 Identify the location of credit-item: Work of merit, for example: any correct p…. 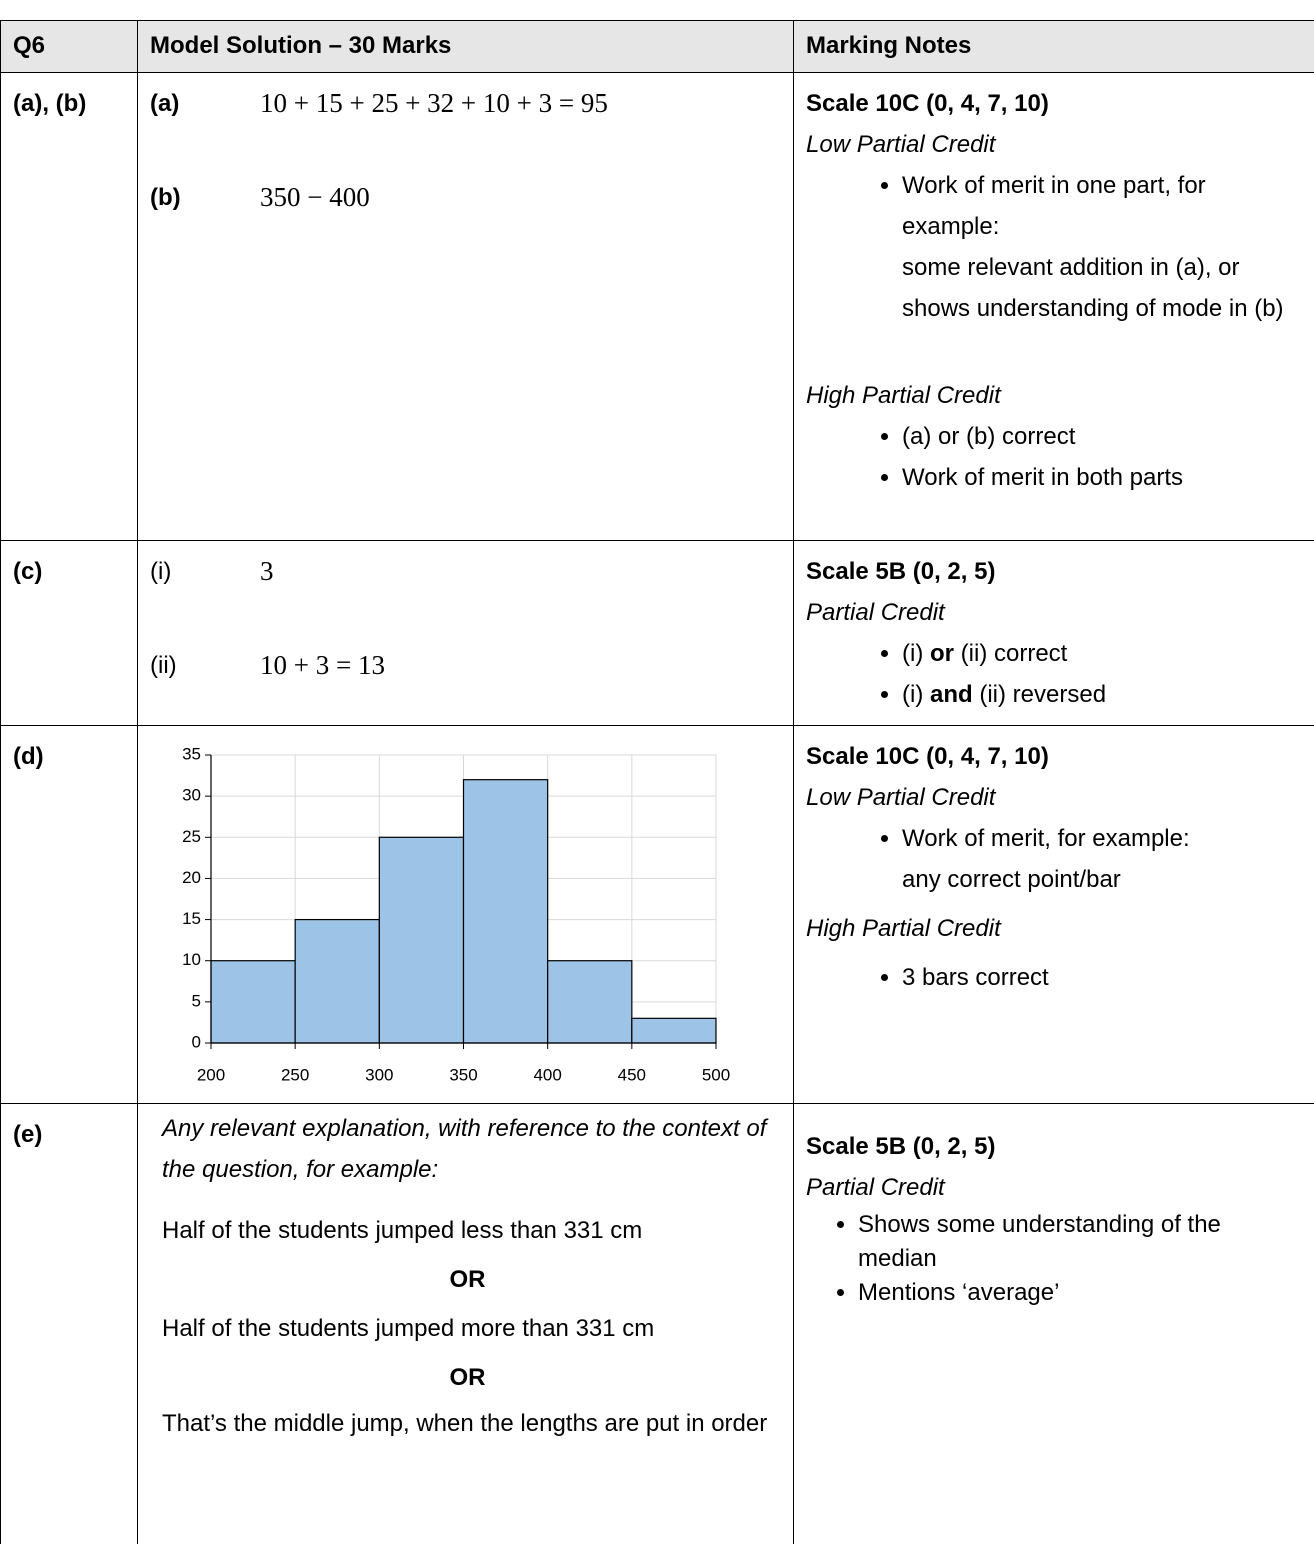
(1102, 859).